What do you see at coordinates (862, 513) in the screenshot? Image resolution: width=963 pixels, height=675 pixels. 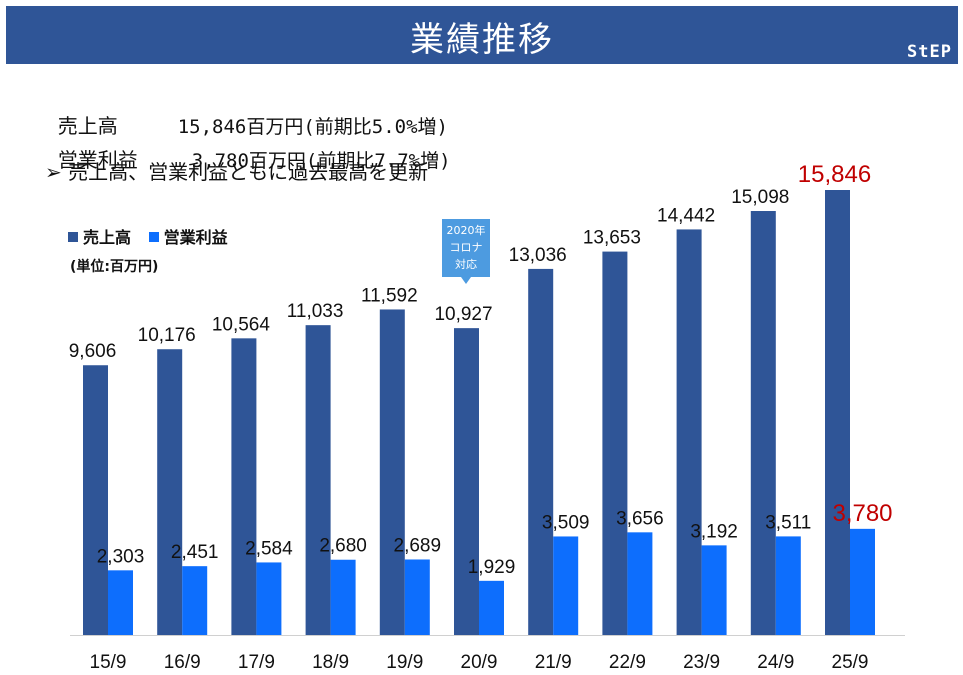 I see `data-label-op-25-9: 3,780` at bounding box center [862, 513].